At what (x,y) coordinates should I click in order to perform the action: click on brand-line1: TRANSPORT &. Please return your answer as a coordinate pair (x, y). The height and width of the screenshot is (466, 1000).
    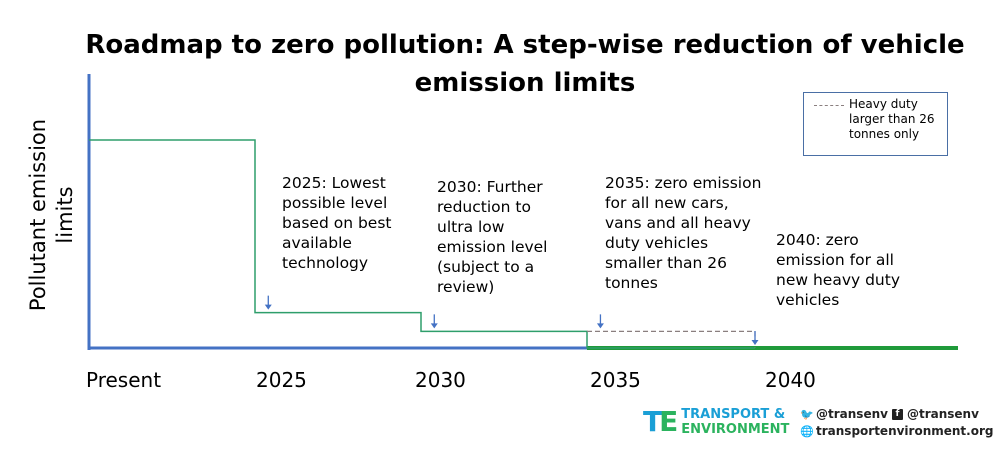
    Looking at the image, I should click on (733, 414).